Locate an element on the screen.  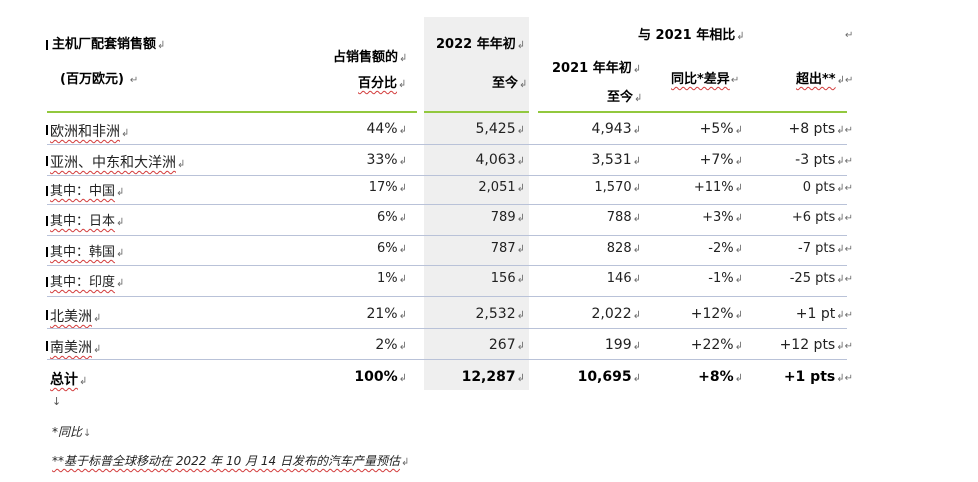
total-yoy: +8%↲ is located at coordinates (720, 377).